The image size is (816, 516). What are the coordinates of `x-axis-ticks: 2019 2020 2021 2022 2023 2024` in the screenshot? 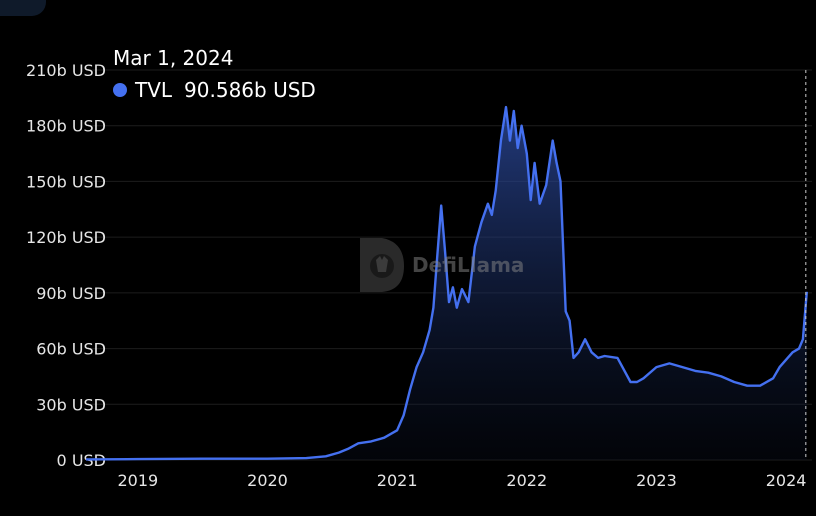 It's located at (461, 480).